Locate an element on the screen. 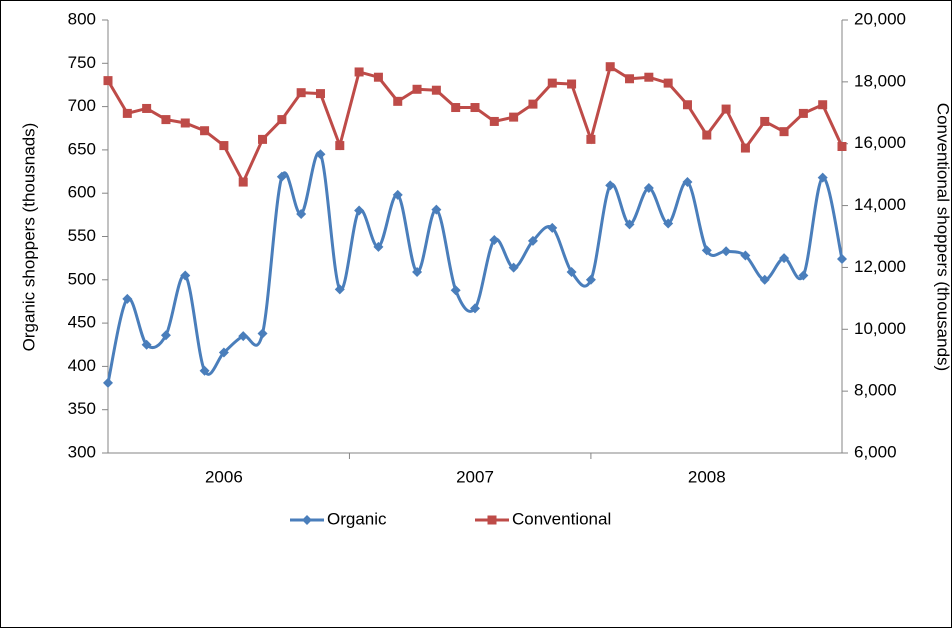  y-tick-label: 500 is located at coordinates (82, 278).